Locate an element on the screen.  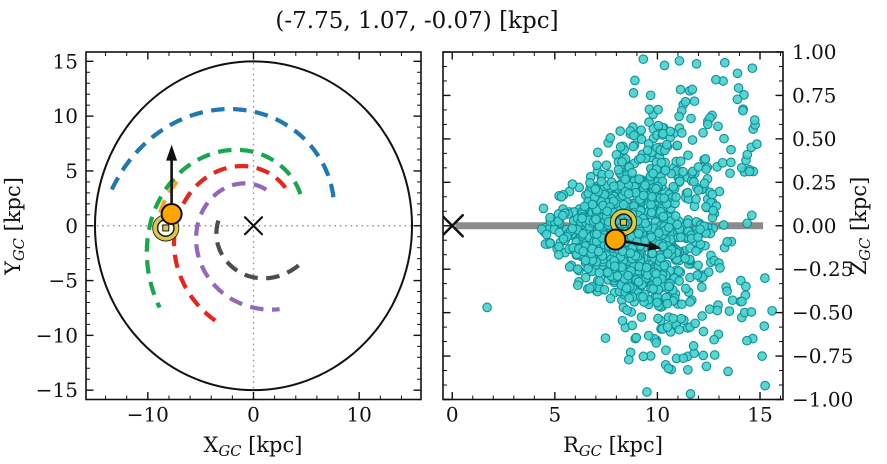
y-tick-label: −10 is located at coordinates (57, 335).